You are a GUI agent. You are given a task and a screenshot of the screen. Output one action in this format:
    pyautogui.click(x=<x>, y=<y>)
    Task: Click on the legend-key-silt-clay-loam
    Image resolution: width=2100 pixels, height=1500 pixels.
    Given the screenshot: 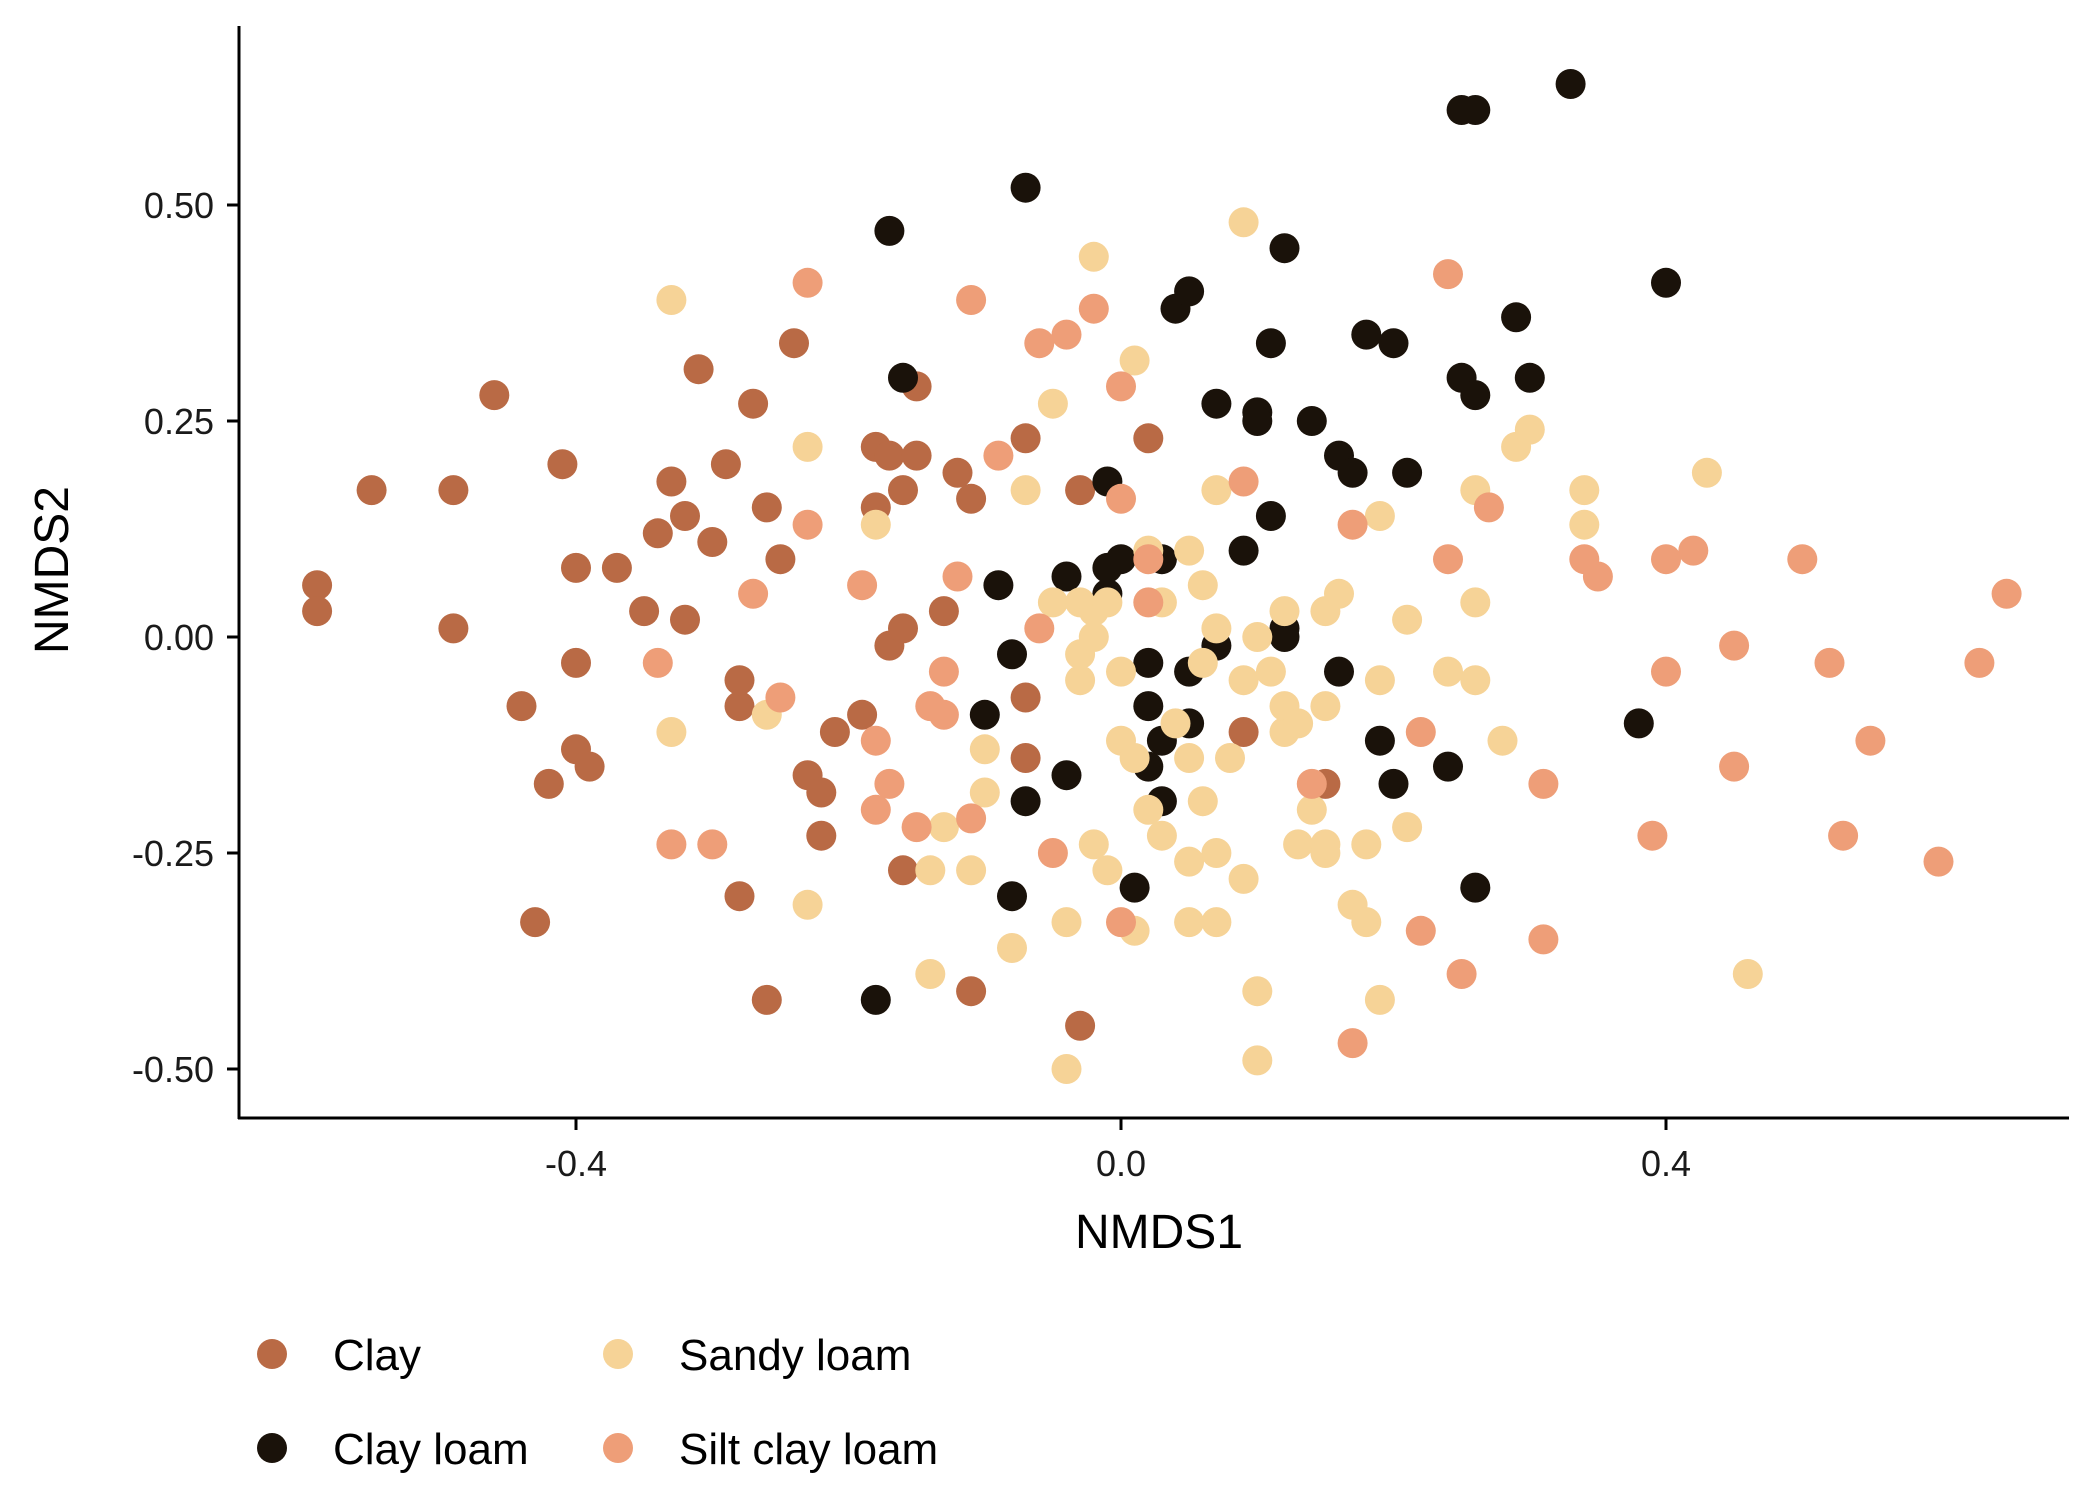 What is the action you would take?
    pyautogui.click(x=618, y=1448)
    